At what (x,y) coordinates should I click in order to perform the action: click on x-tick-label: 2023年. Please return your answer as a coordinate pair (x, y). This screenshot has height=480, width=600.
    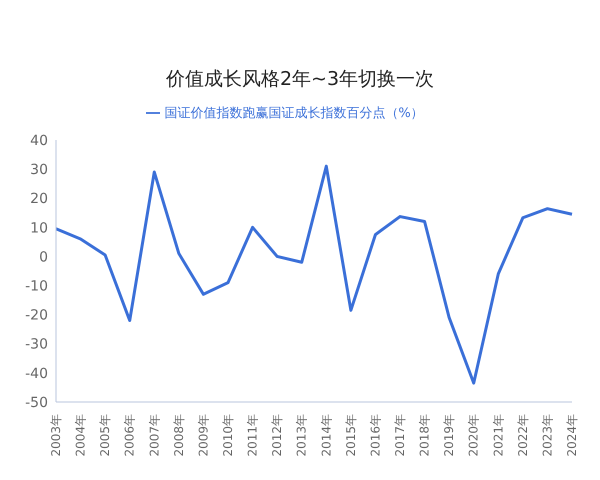
    Looking at the image, I should click on (547, 435).